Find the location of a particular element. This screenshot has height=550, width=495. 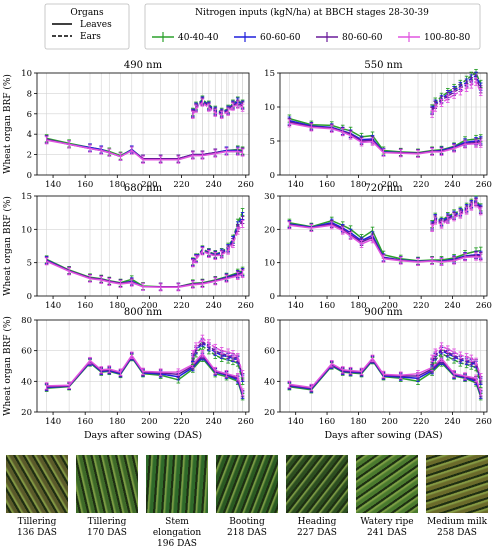

panel-title: 490 nm is located at coordinates (143, 65).